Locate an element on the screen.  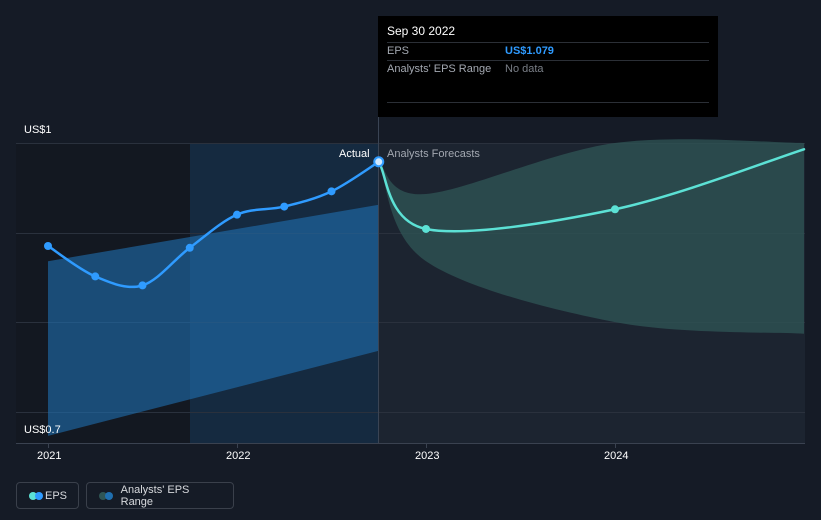
y-tick-label-bottom: US$0.7 is located at coordinates (42, 430).